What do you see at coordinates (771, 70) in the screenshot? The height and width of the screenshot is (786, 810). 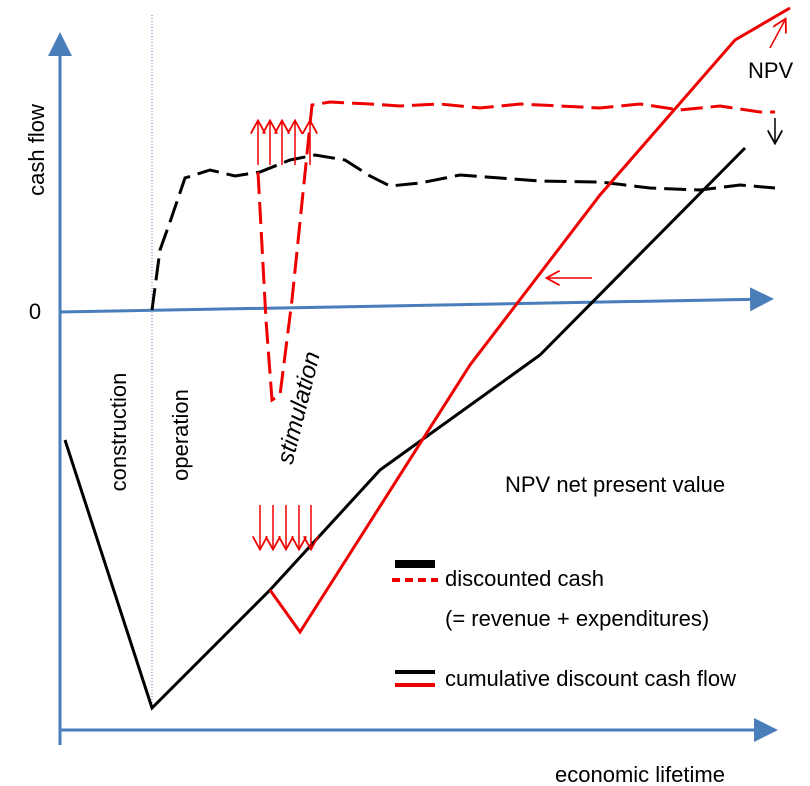 I see `npv-label: NPV` at bounding box center [771, 70].